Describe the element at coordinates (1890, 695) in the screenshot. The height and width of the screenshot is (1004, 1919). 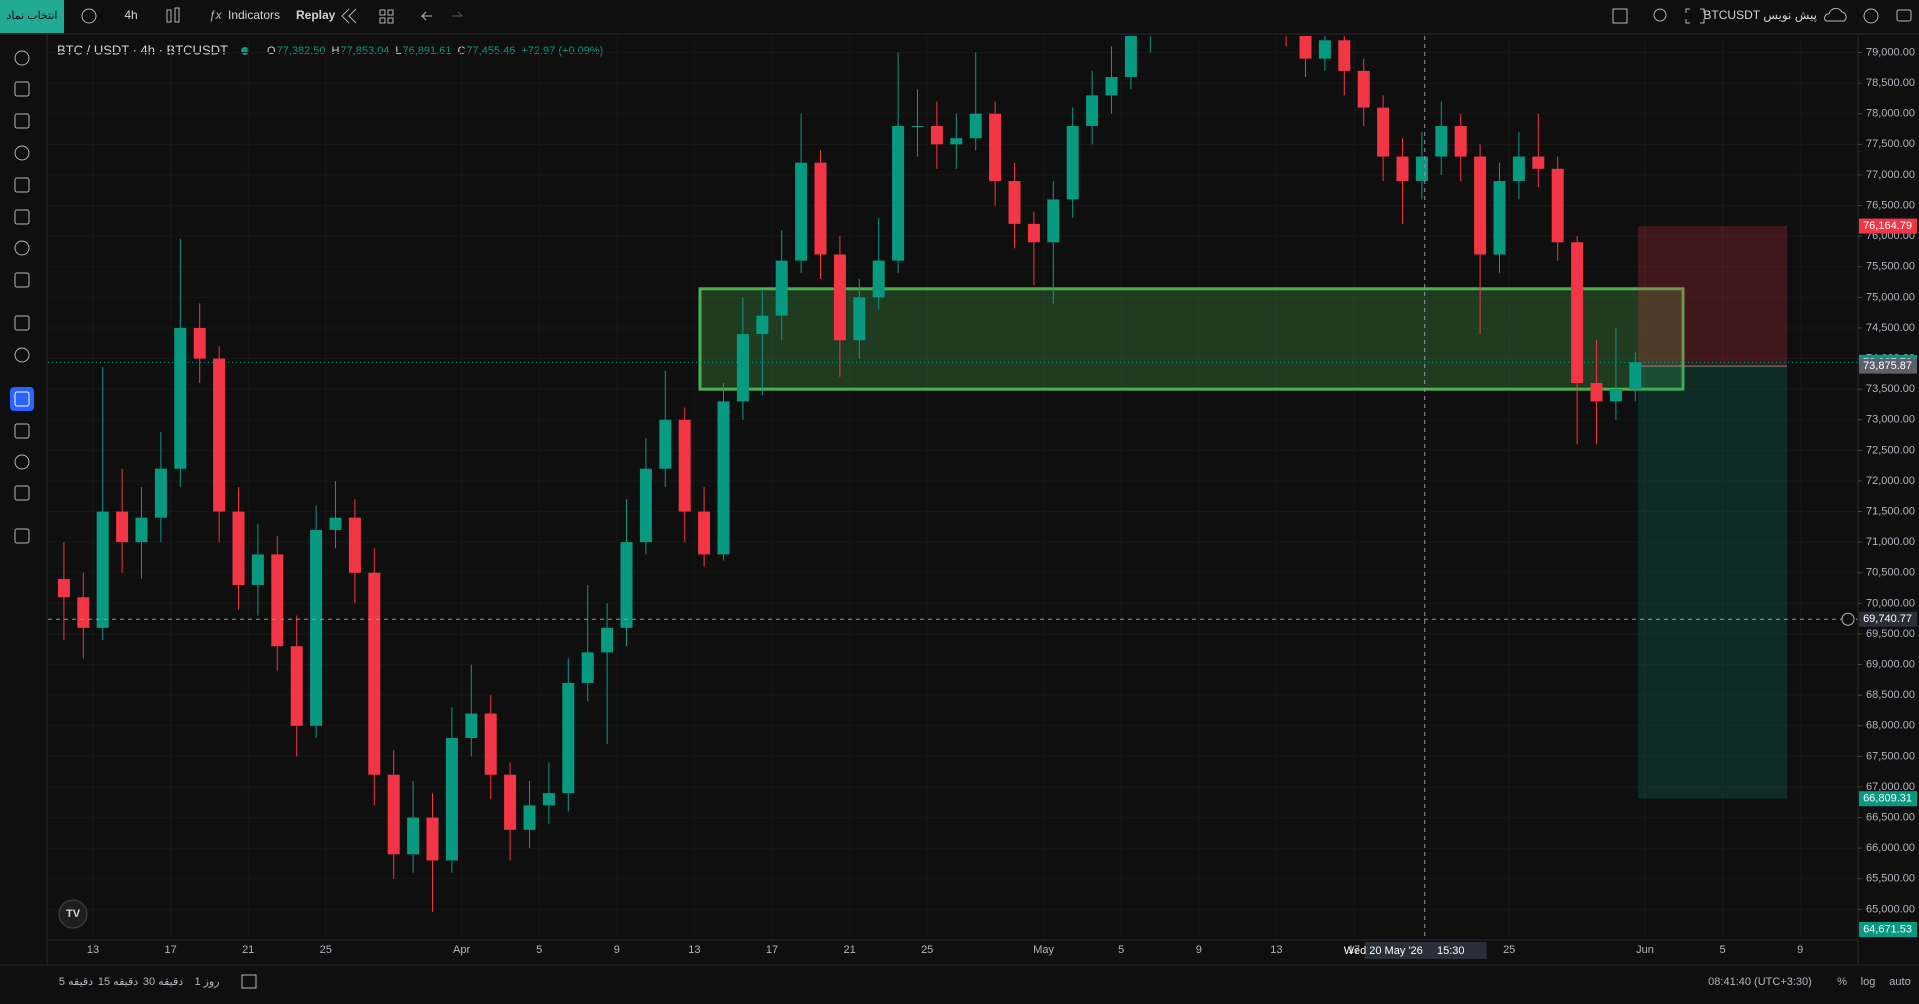
I see `y-tick-label: 68,500.00` at that location.